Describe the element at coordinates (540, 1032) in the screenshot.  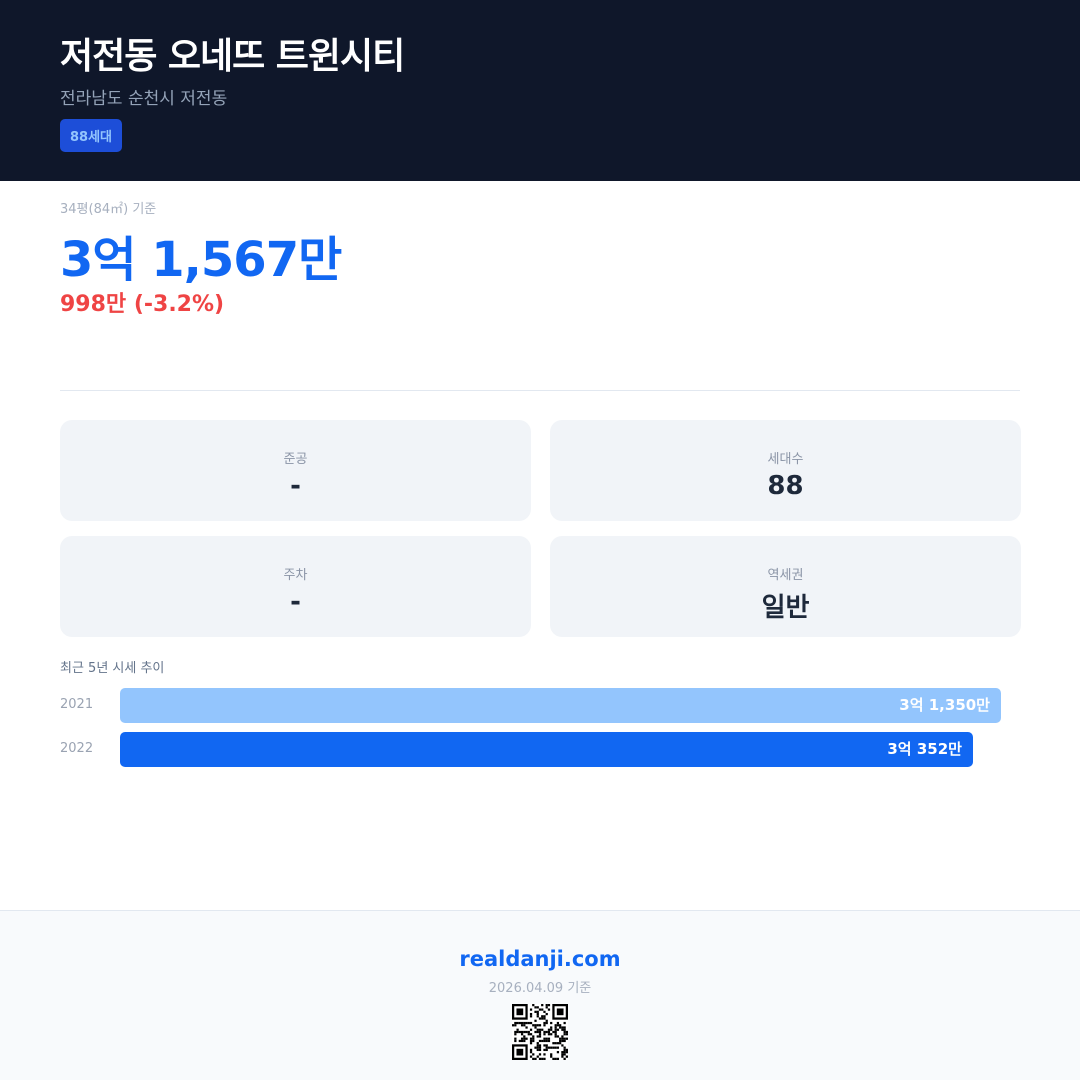
I see `qr-code-icon` at that location.